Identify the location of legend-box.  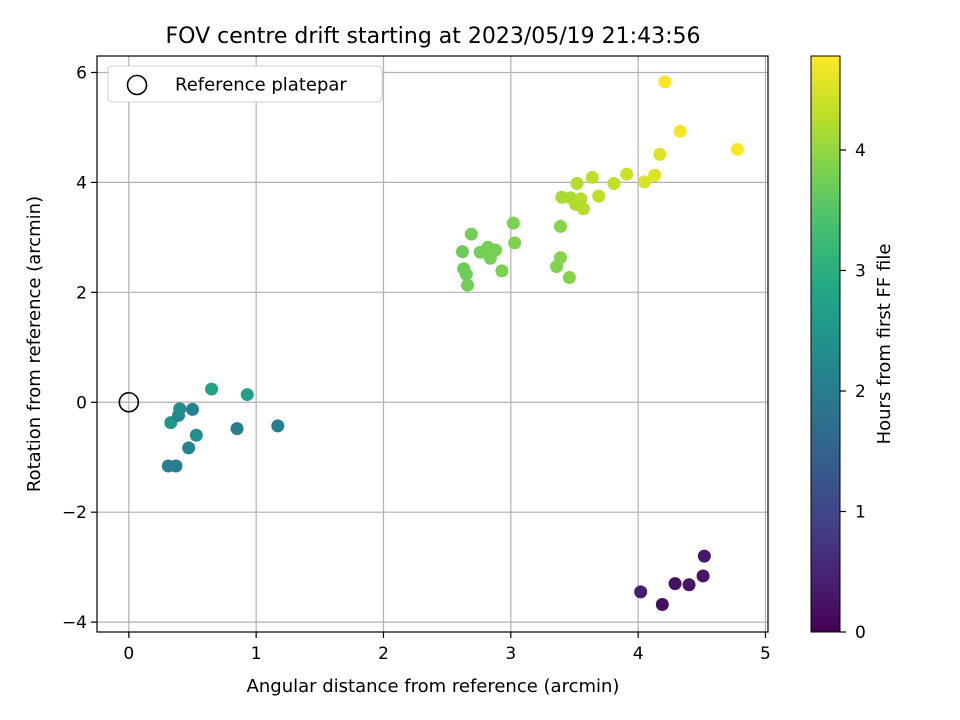
(245, 84).